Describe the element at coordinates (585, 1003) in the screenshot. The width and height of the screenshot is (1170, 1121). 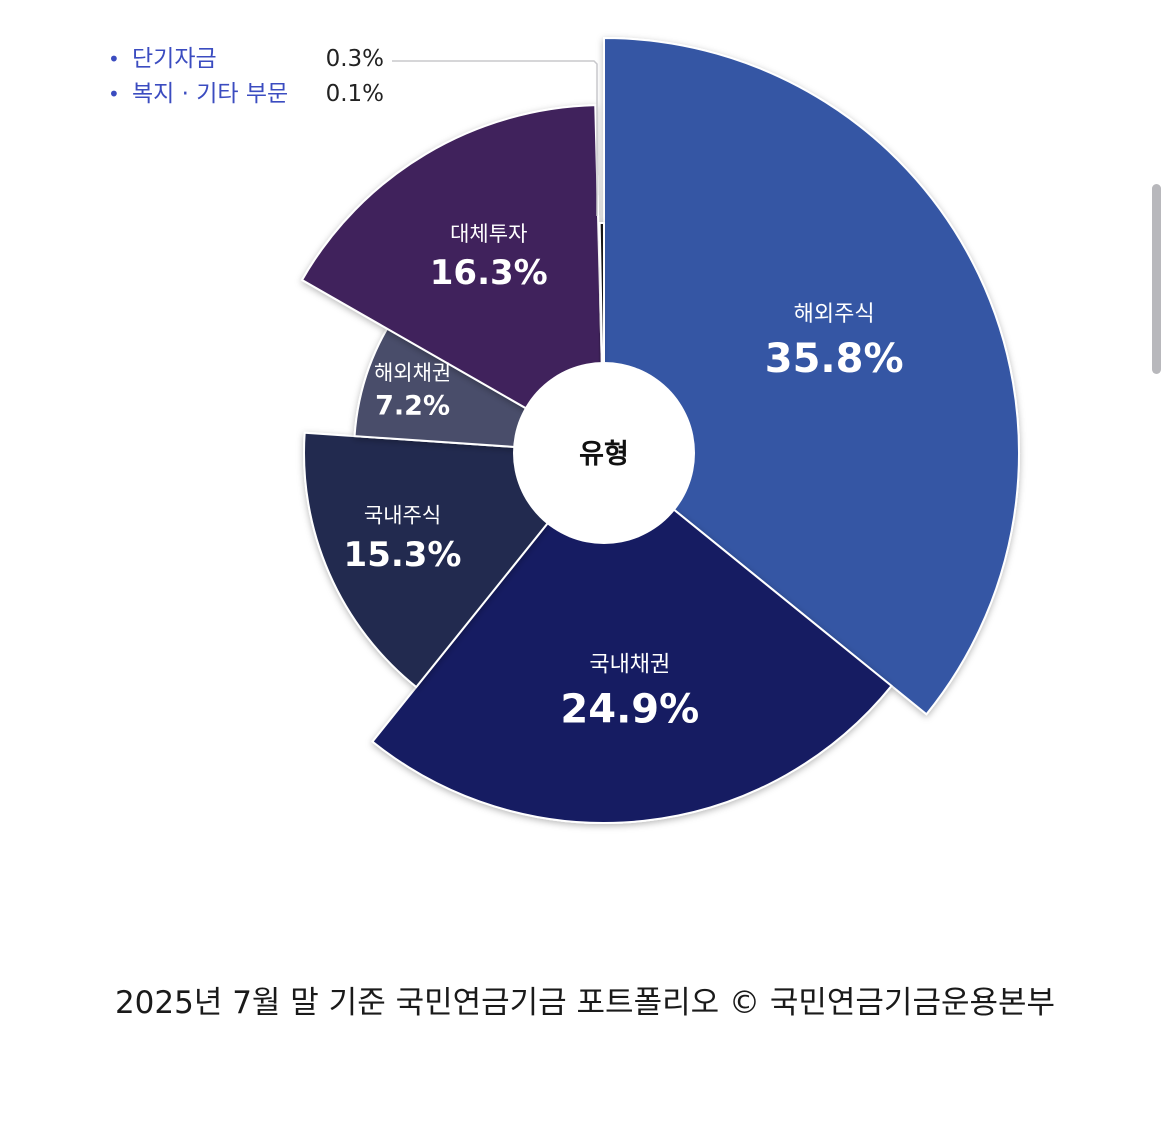
I see `chart-caption: 2025년 7월 말 기준 국민연금기금 포트폴리오 © 국민연금기금운용본부` at that location.